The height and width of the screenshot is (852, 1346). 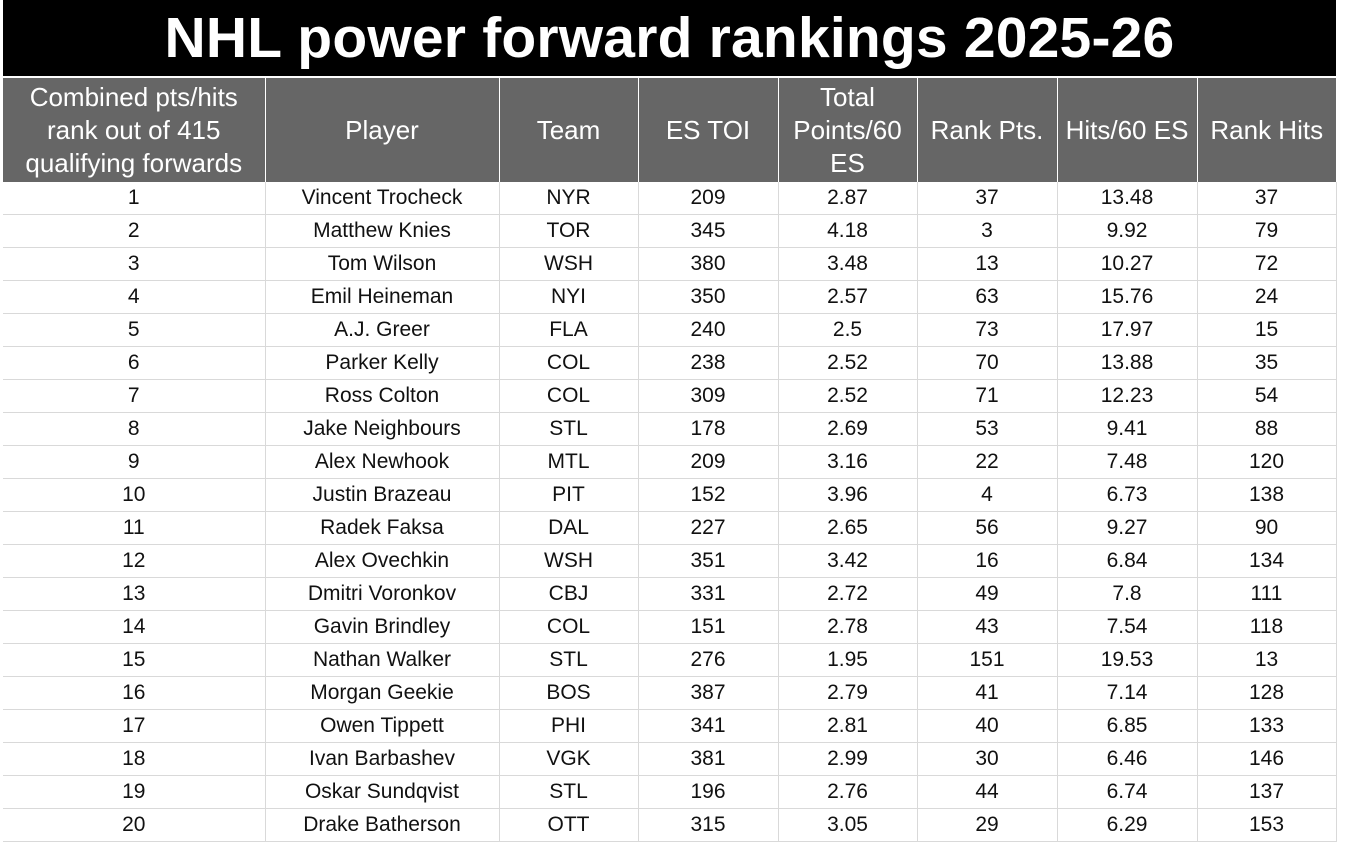 What do you see at coordinates (134, 198) in the screenshot?
I see `cell-combined-rank: 1` at bounding box center [134, 198].